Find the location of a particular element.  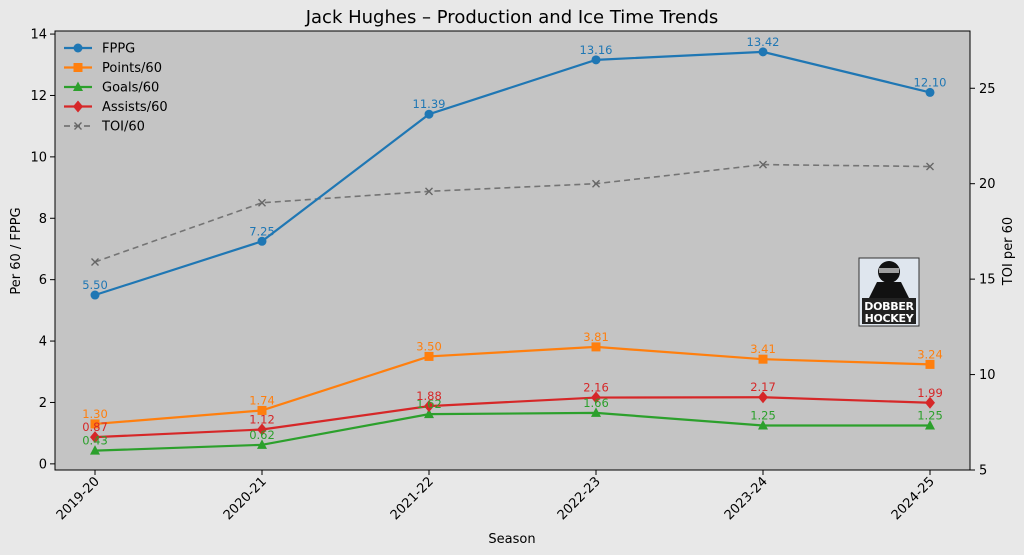

data-label-fppg: 13.42 is located at coordinates (763, 42).